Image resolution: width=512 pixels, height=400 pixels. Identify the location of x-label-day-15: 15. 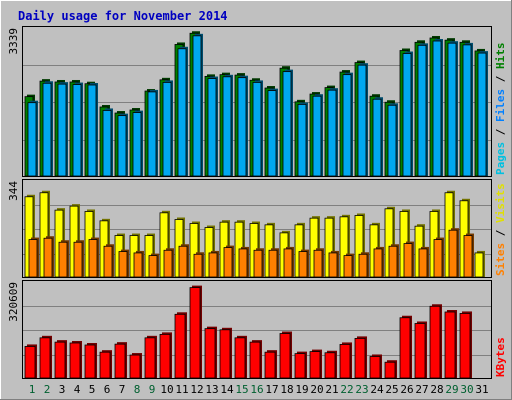
(241, 389).